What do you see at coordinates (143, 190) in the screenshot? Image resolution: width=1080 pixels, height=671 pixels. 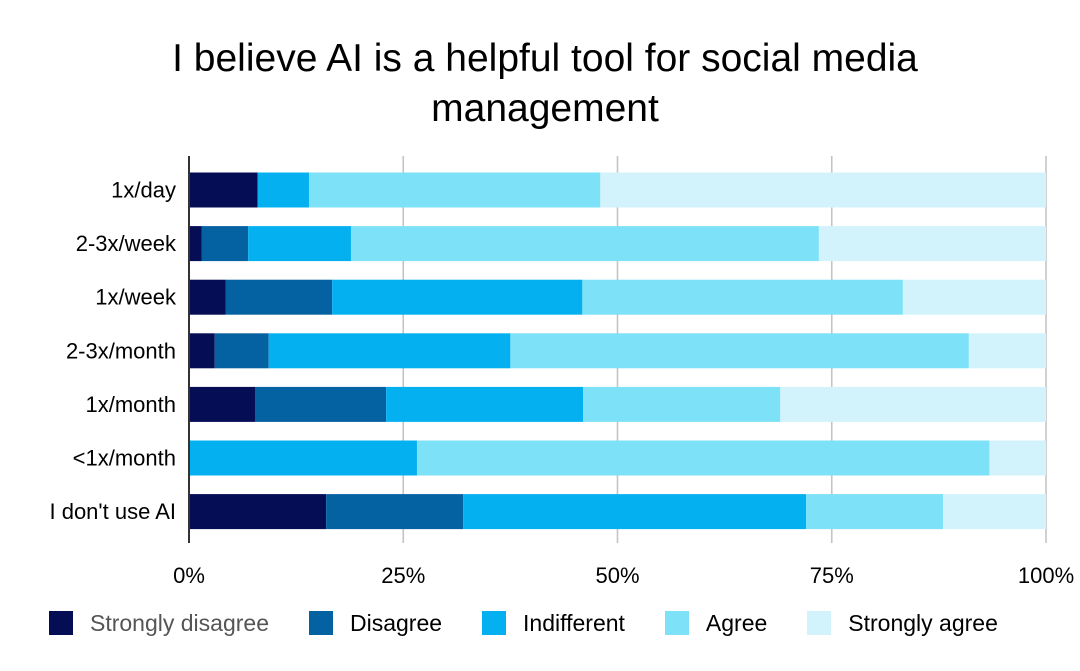 I see `category-label: 1x/day` at bounding box center [143, 190].